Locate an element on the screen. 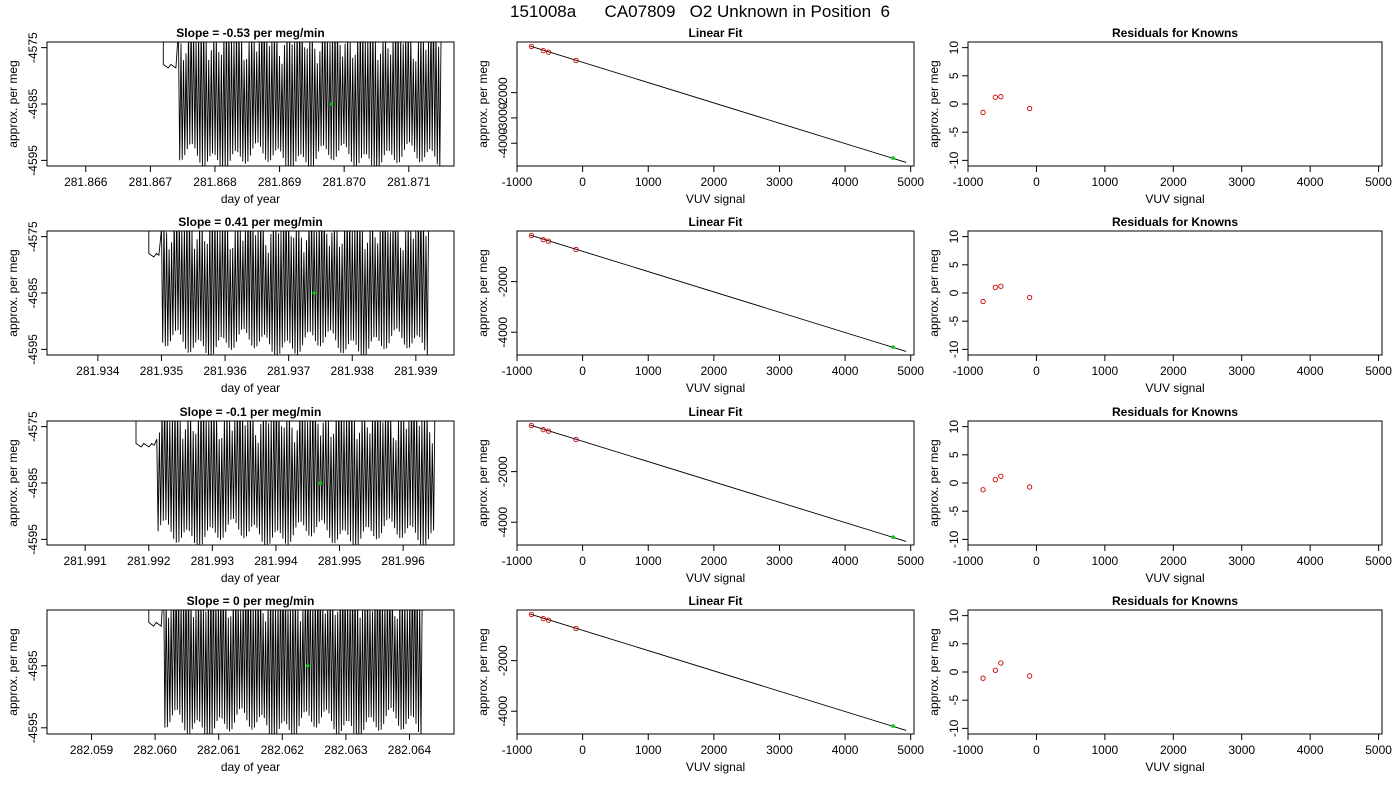 The height and width of the screenshot is (800, 1400). y-tick-label: 10 is located at coordinates (954, 427).